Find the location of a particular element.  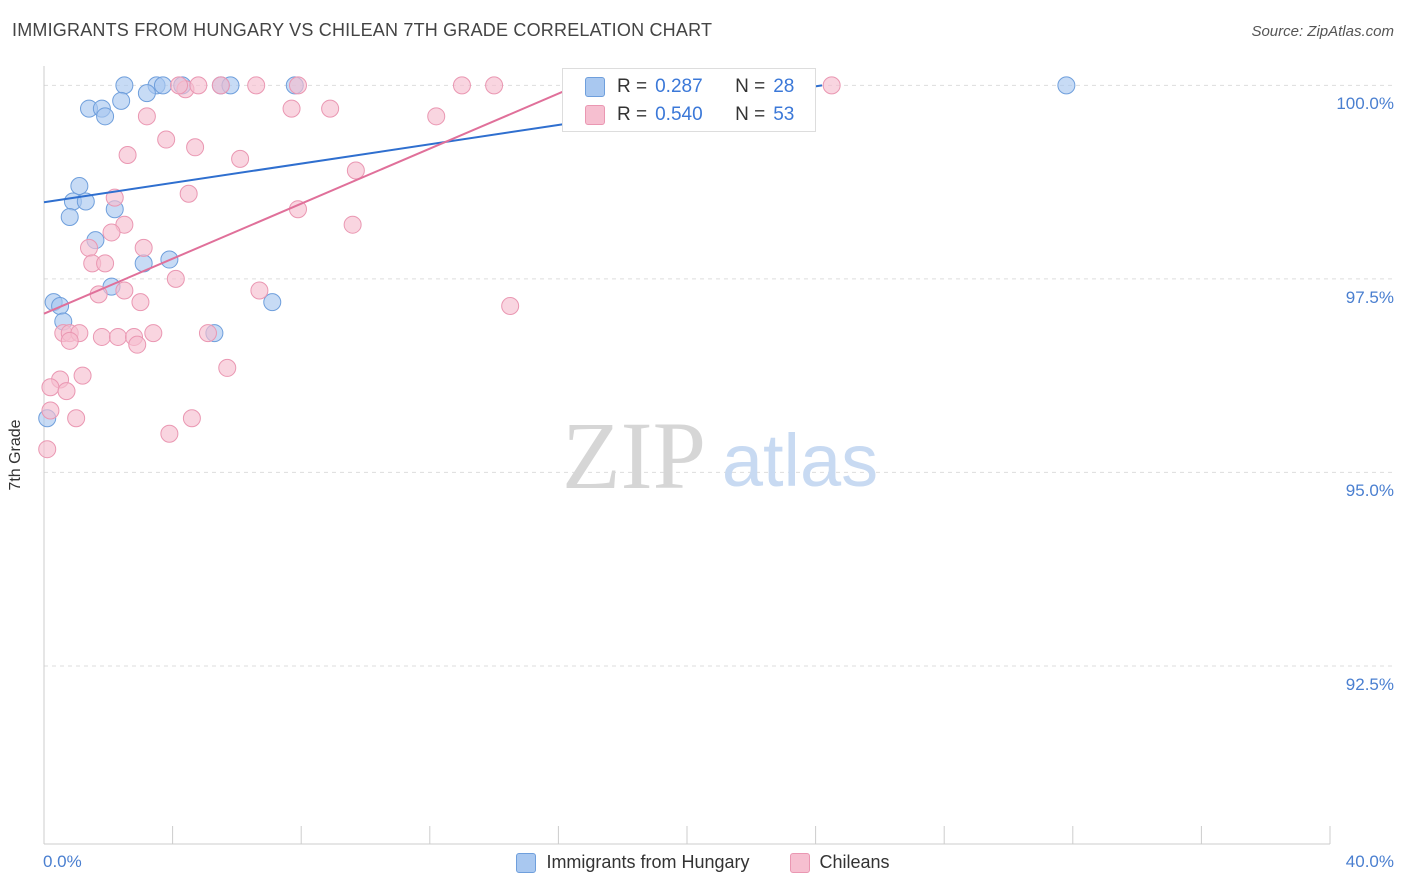

legend-swatch-pink is located at coordinates (799, 862).